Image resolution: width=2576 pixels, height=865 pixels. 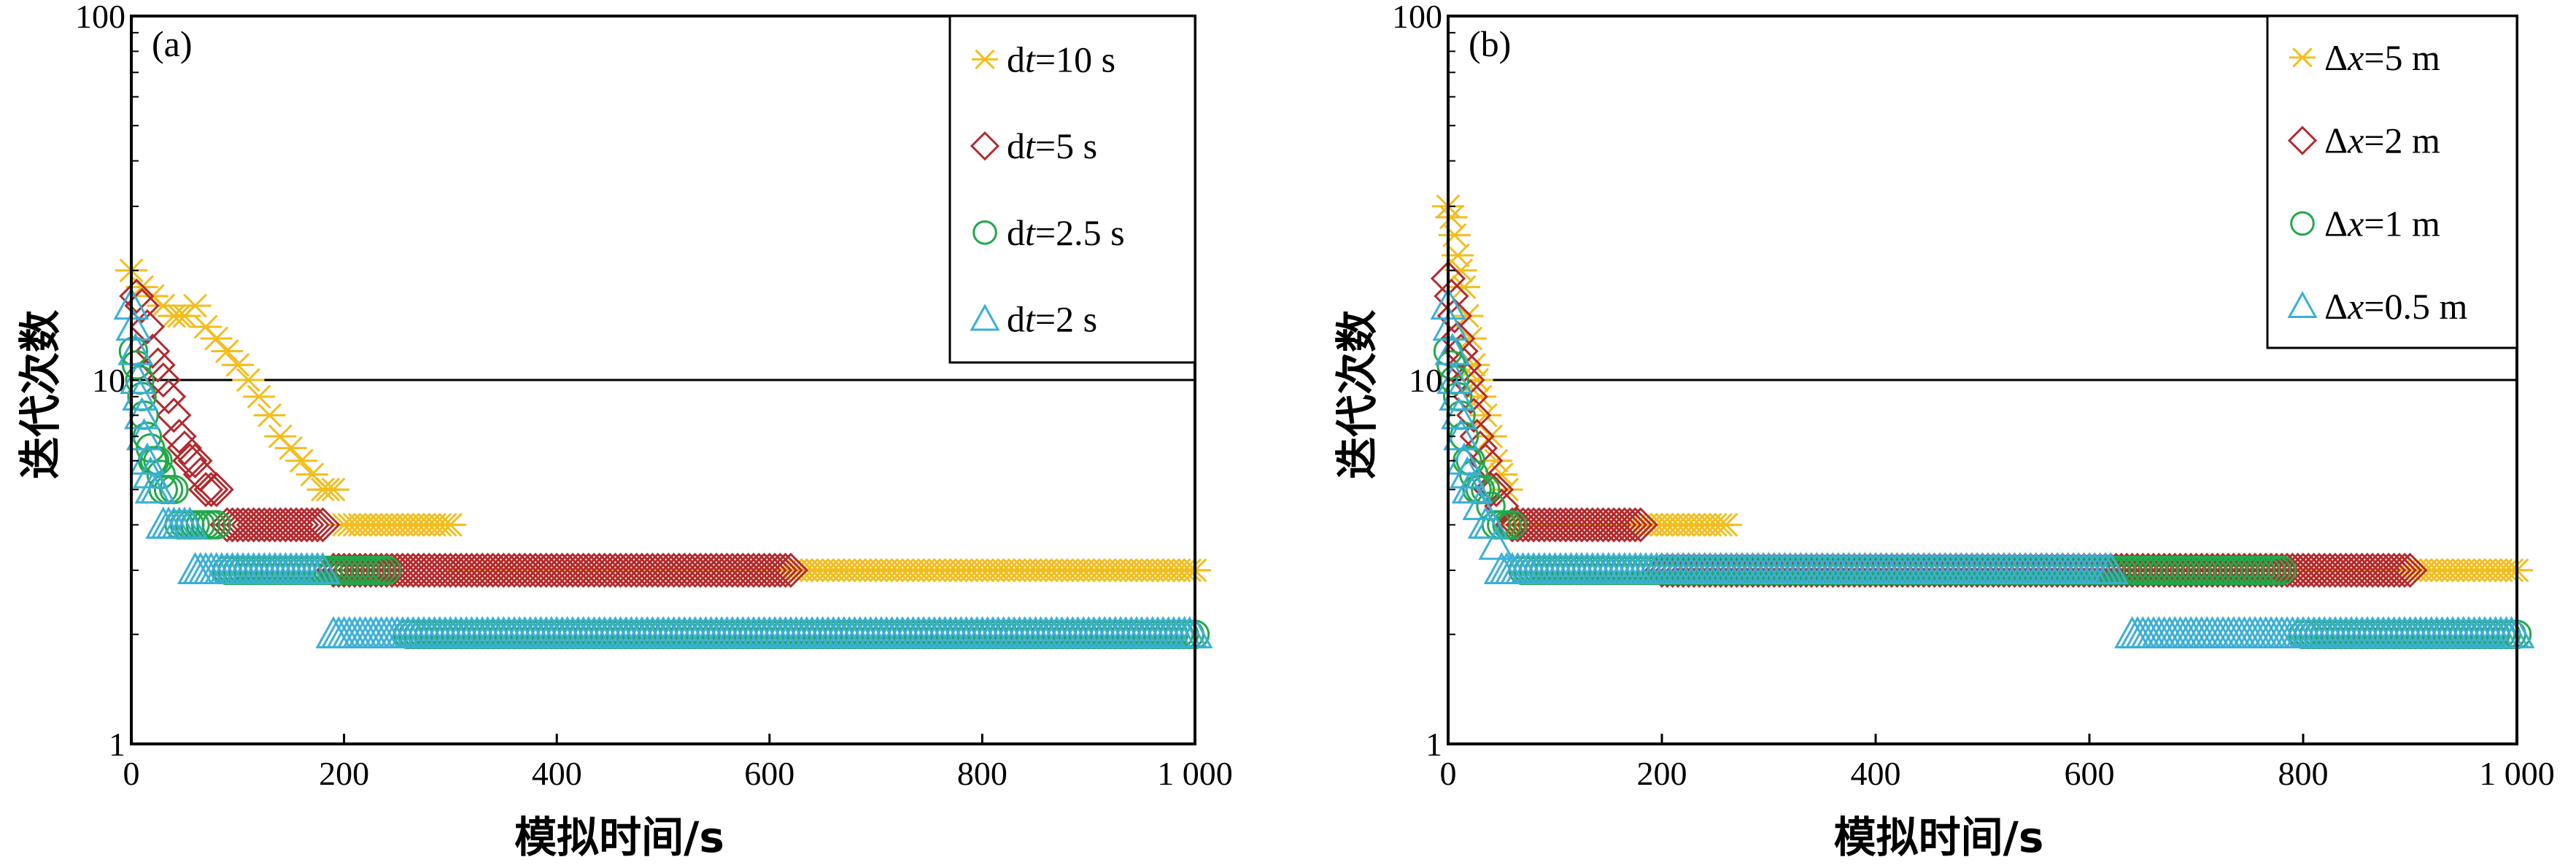 I want to click on legend-entry-label: dt=2.5 s, so click(x=1066, y=232).